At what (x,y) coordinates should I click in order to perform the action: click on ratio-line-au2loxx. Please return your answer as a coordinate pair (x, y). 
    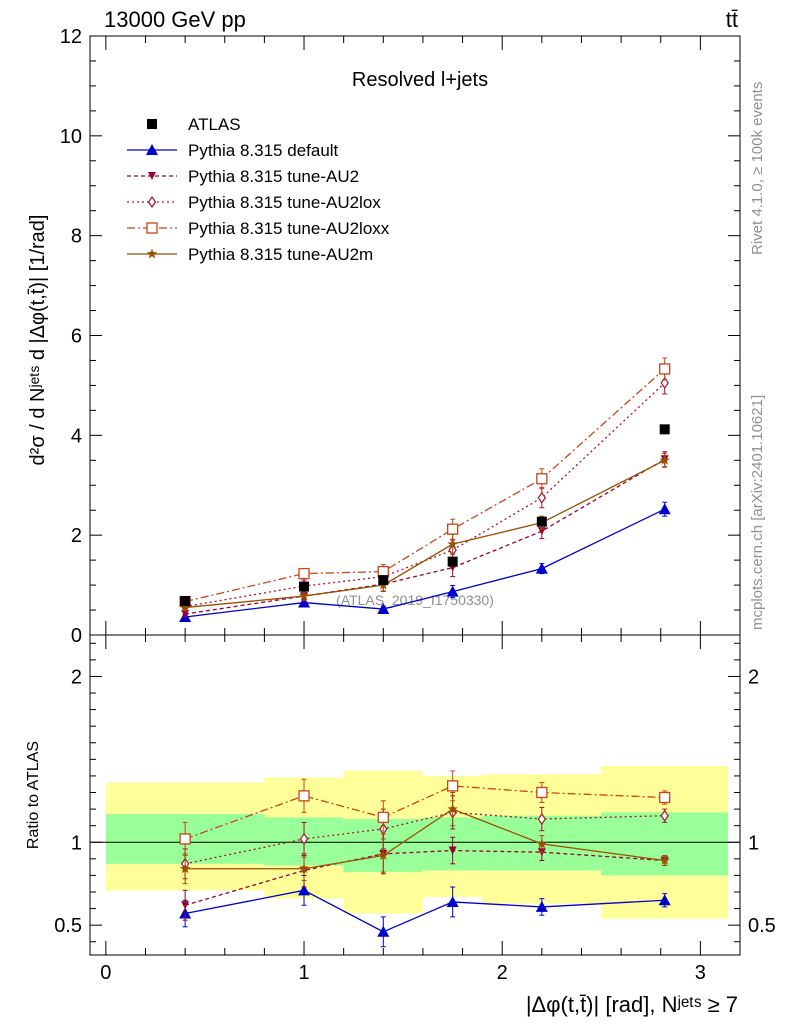
    Looking at the image, I should click on (424, 812).